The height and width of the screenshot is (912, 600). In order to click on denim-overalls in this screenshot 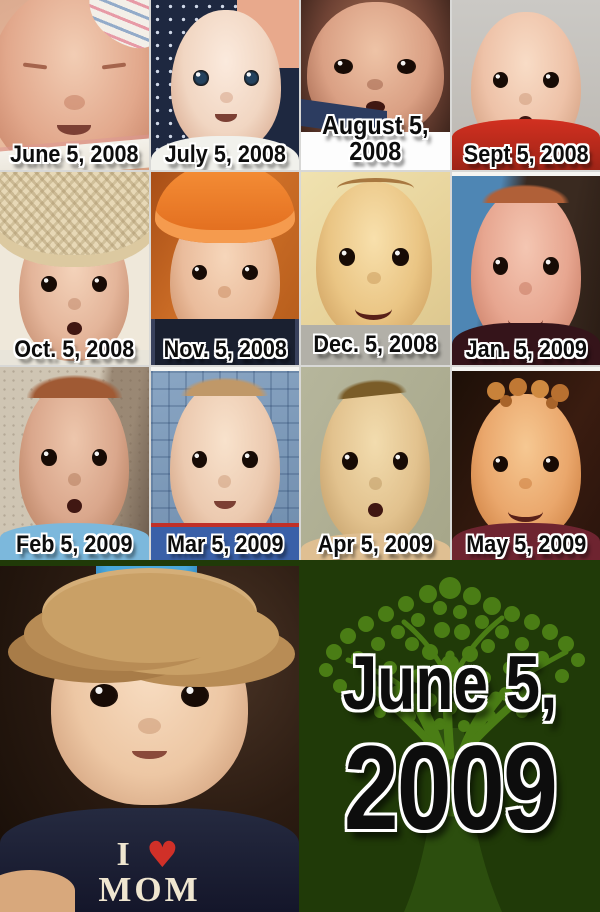, I will do `click(224, 341)`.